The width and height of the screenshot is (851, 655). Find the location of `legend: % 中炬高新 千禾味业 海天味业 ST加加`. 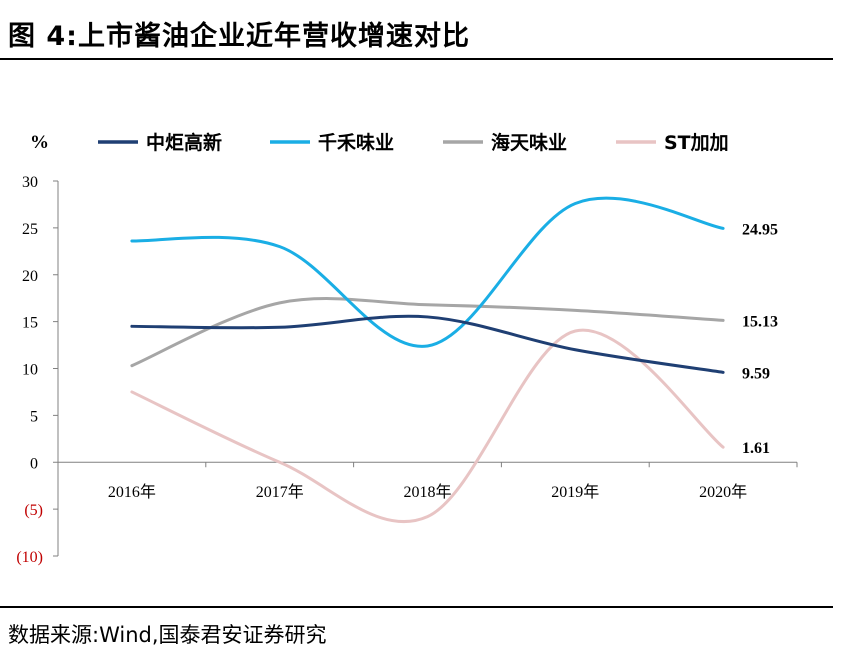

legend: % 中炬高新 千禾味业 海天味业 ST加加 is located at coordinates (379, 142).